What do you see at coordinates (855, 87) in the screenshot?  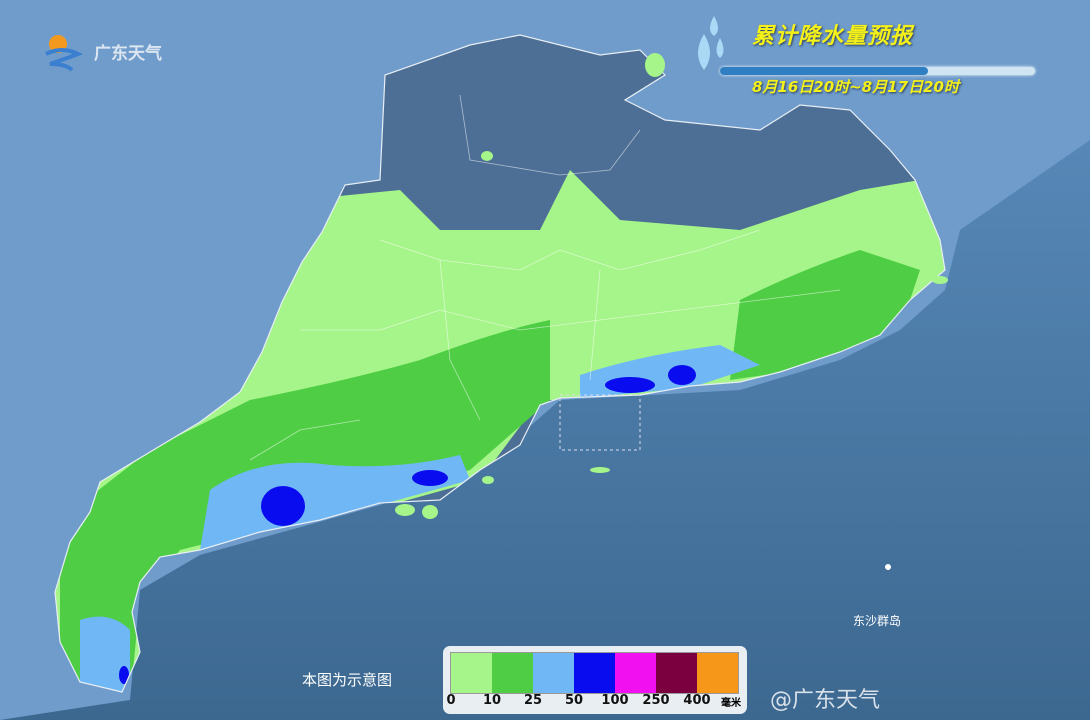 I see `forecast-period: 8月16日20时~8月17日20时` at bounding box center [855, 87].